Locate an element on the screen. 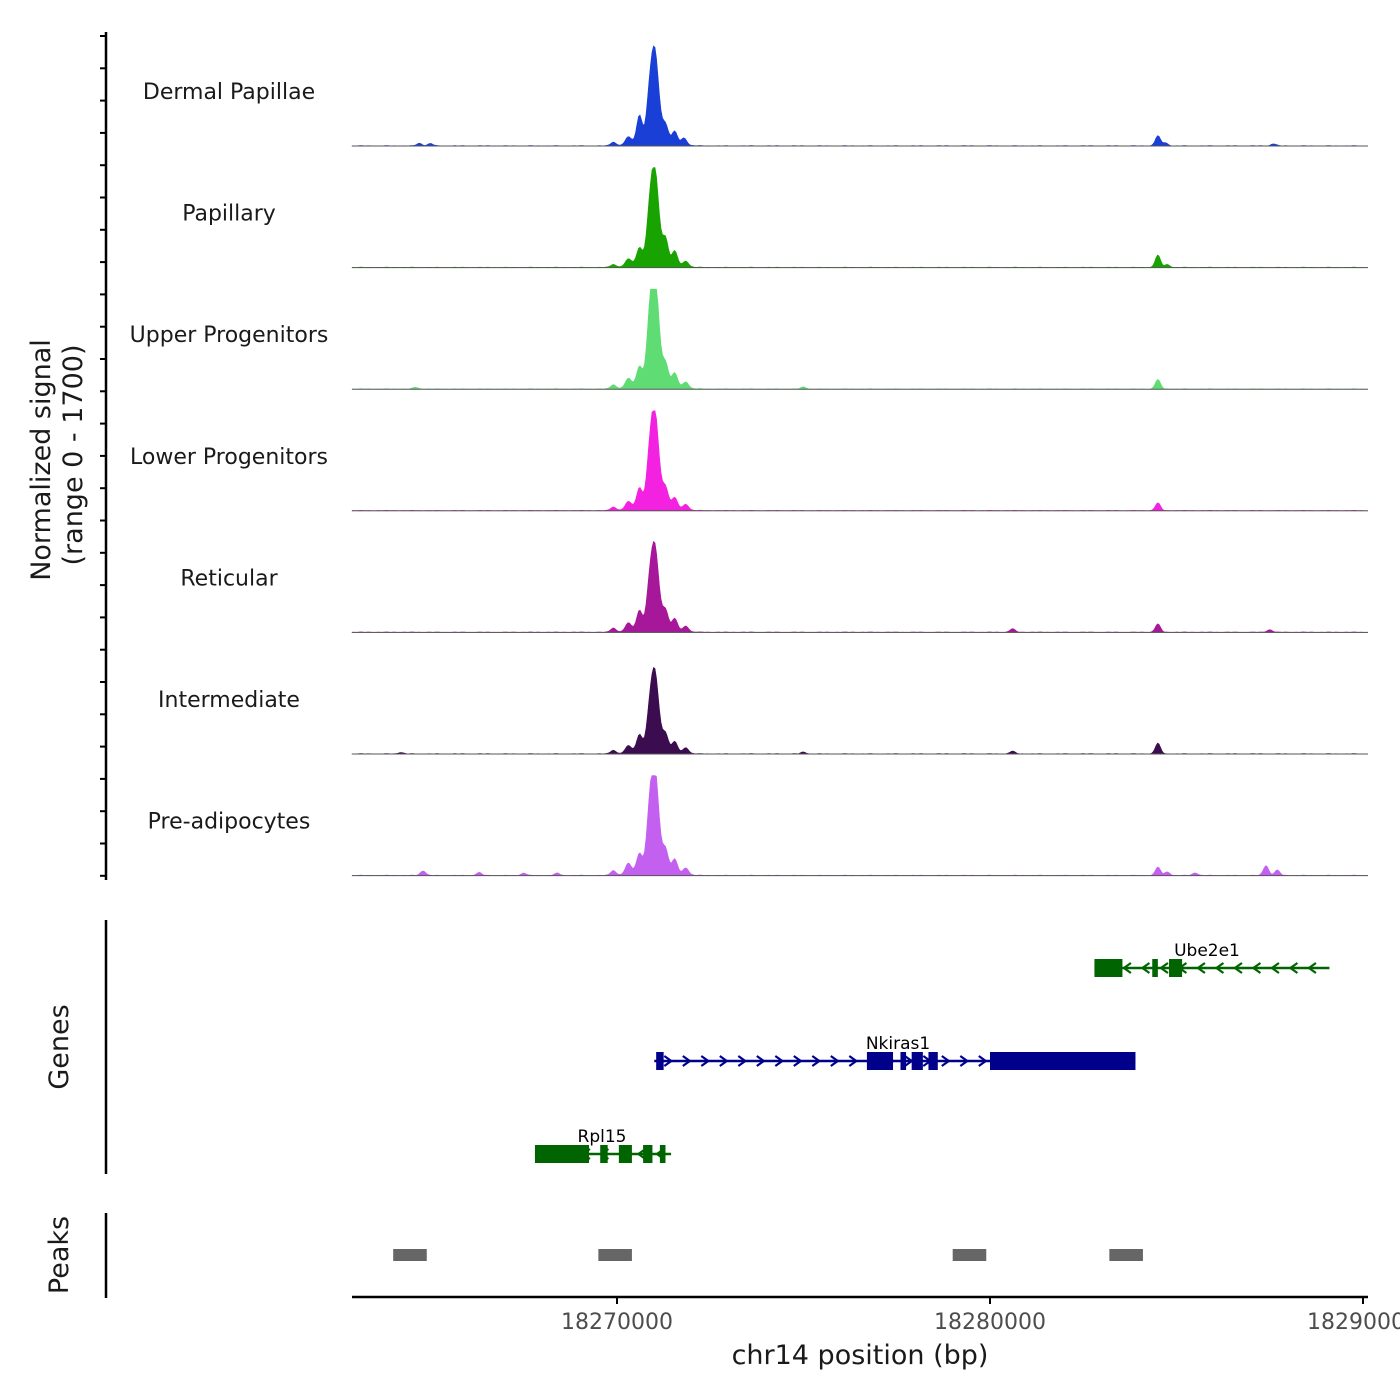 The height and width of the screenshot is (1400, 1400). coverage-track: Upper Progenitors is located at coordinates (749, 339).